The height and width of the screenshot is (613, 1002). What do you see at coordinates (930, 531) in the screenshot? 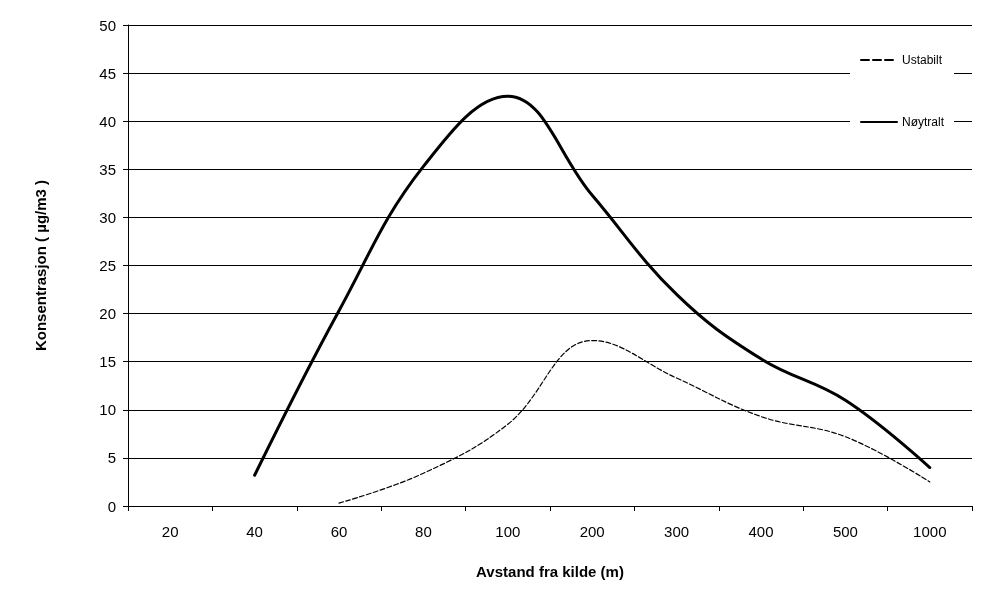
I see `x-tick-label: 1000` at bounding box center [930, 531].